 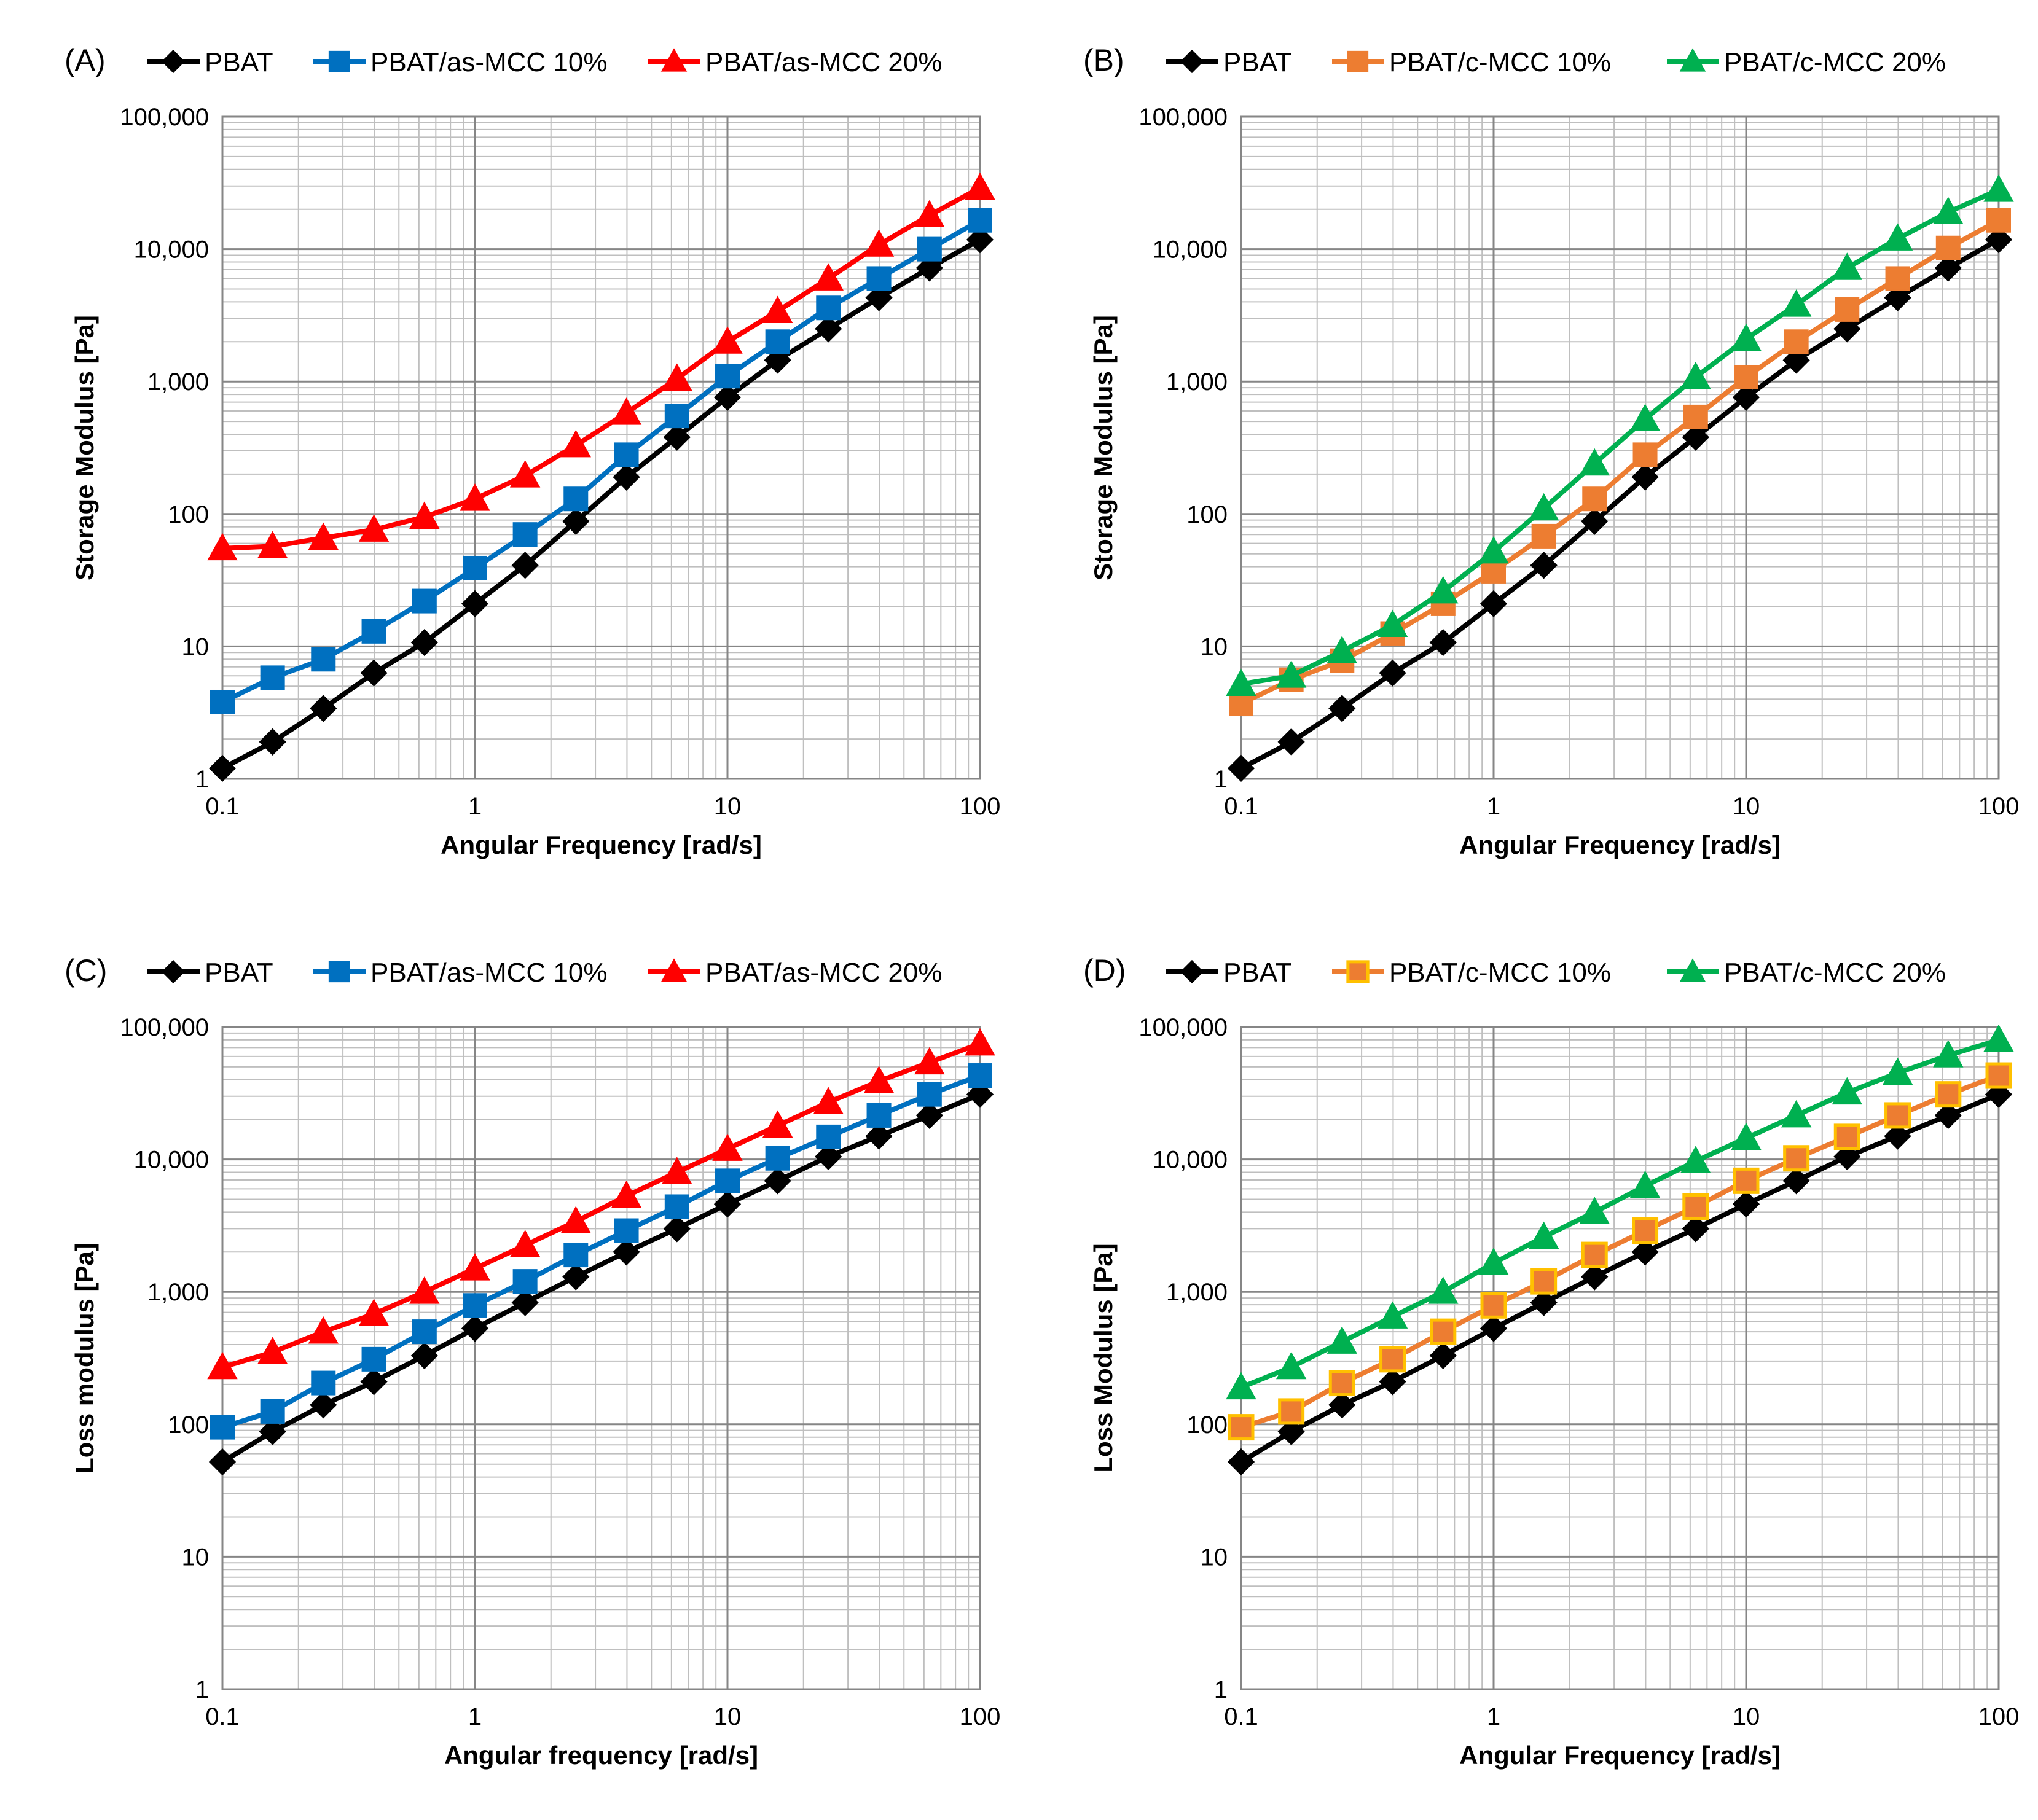 I want to click on series-line, so click(x=601, y=369).